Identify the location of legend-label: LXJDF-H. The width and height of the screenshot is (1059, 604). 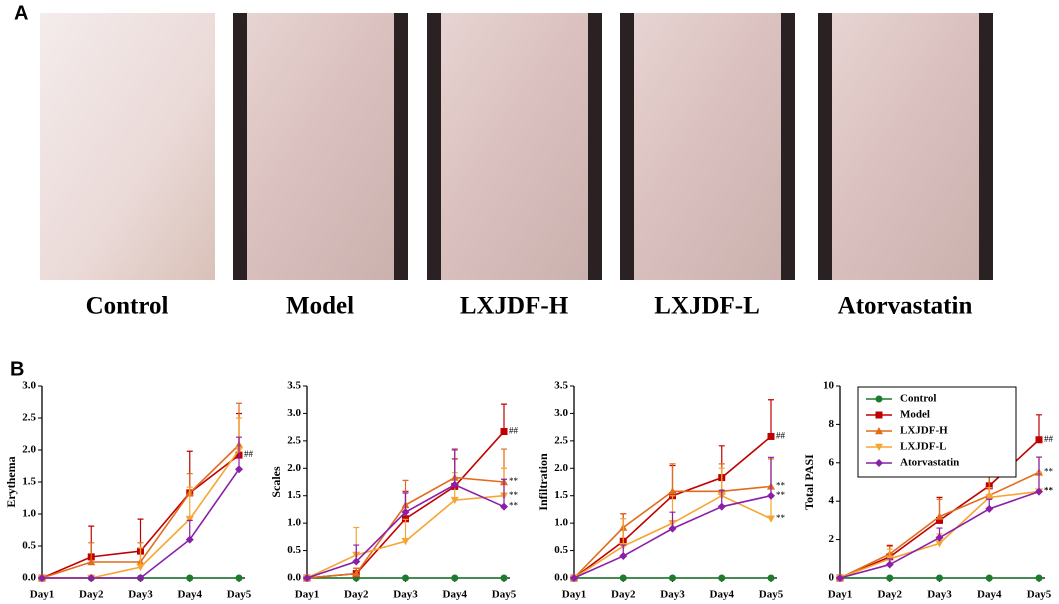
(924, 431).